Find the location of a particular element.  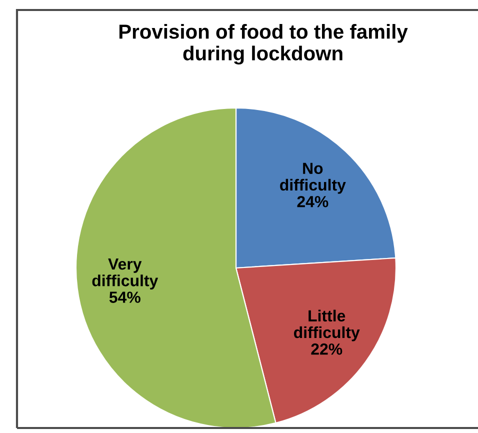

data-label: 54% is located at coordinates (124, 297).